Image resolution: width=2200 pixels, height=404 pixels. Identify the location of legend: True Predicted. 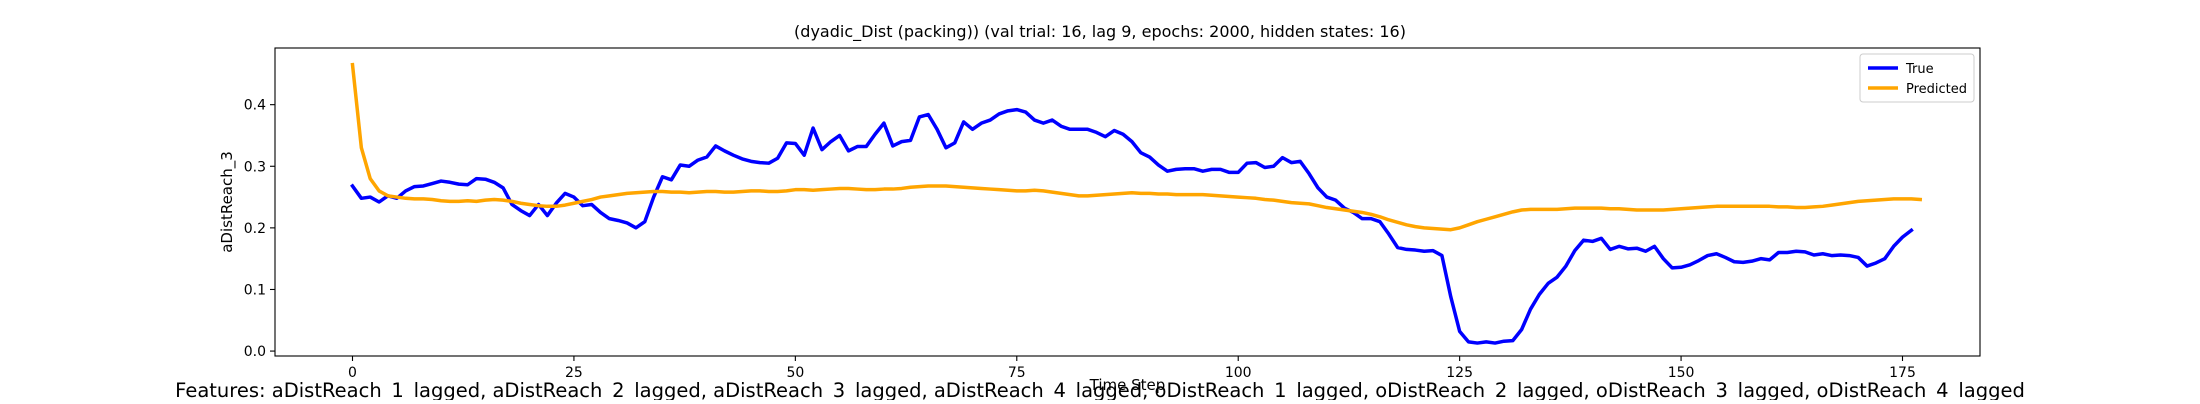
(1917, 78).